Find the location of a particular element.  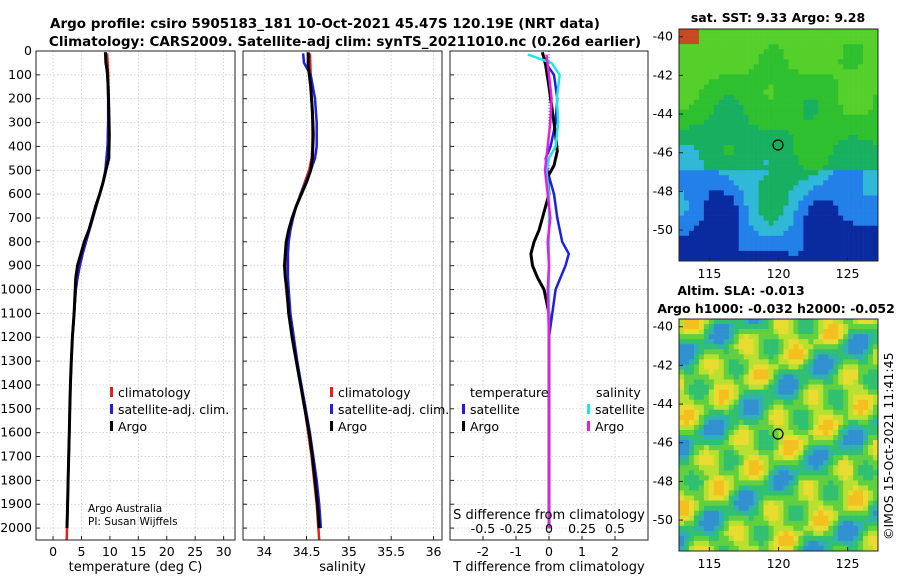

x-tick-label: 30 is located at coordinates (224, 551).